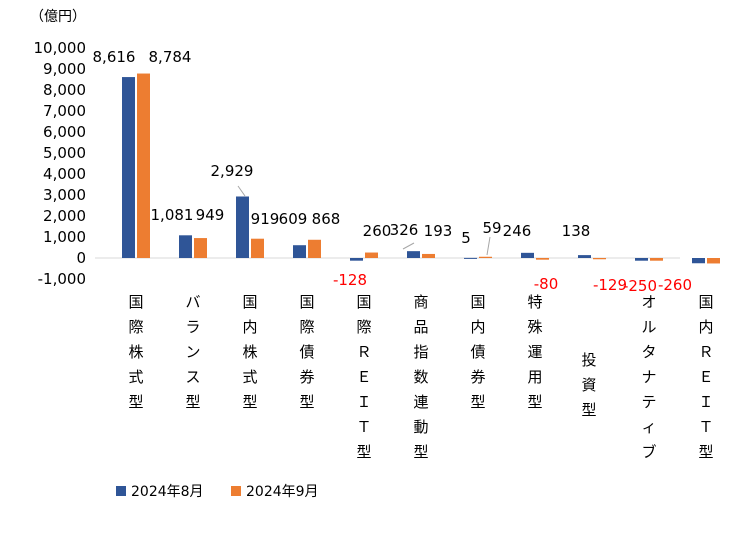 This screenshot has width=750, height=533. Describe the element at coordinates (236, 491) in the screenshot. I see `legend-swatch-sep` at that location.